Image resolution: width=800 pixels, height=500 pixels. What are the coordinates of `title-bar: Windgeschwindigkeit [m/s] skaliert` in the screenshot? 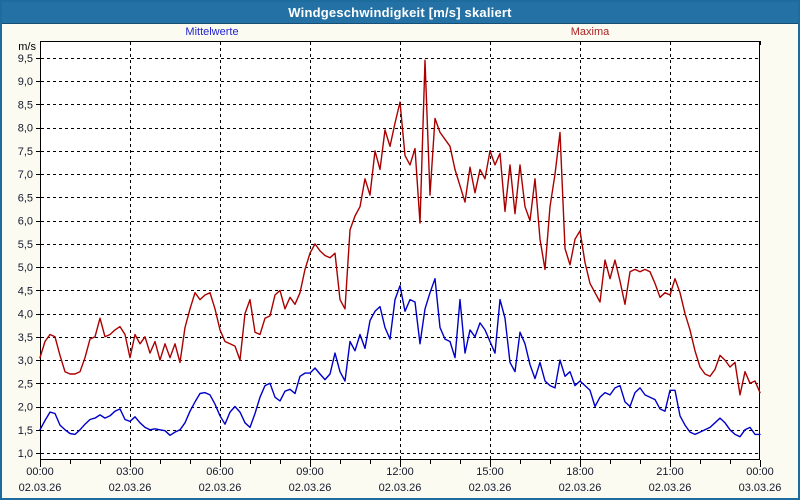 It's located at (400, 13).